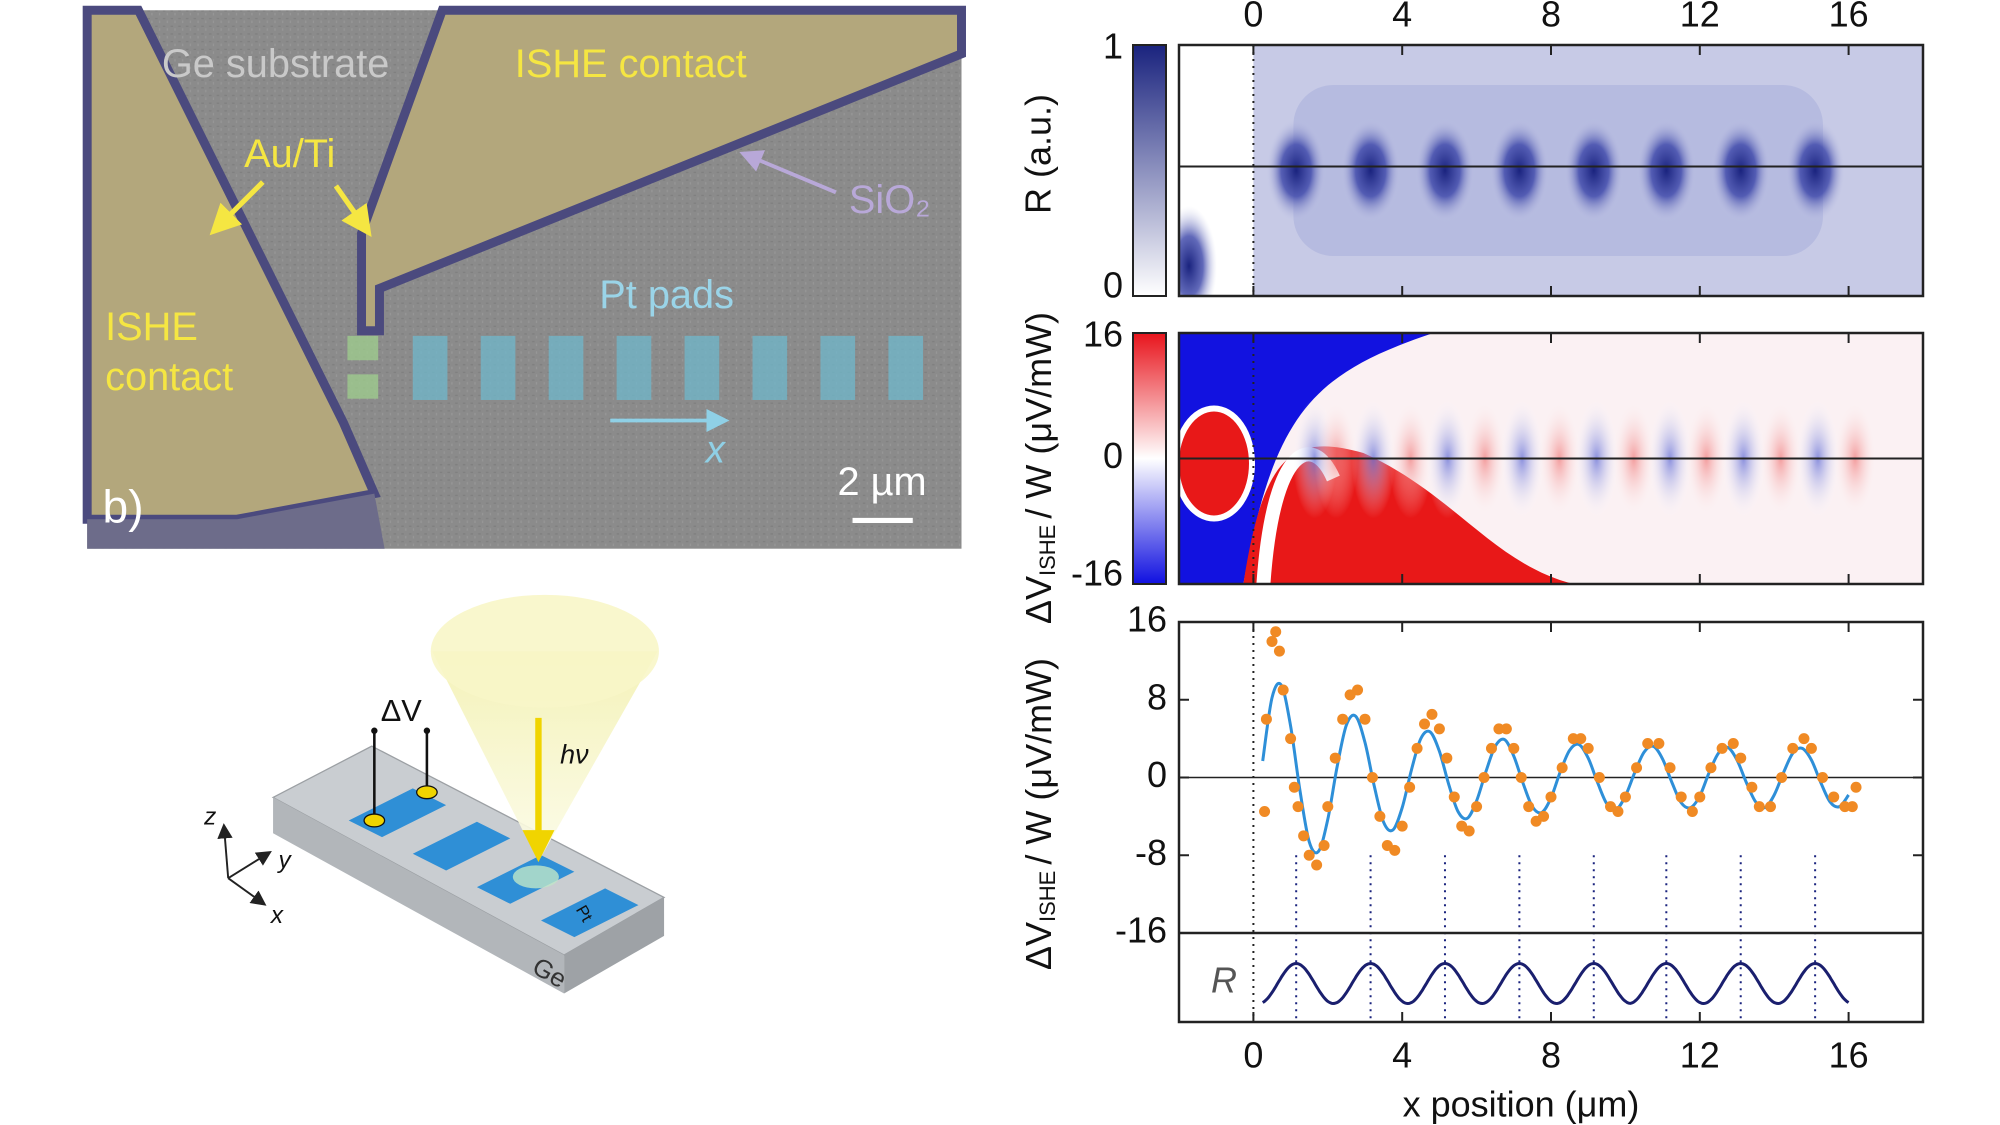 This screenshot has width=2000, height=1125. I want to click on inset-label: R, so click(1224, 980).